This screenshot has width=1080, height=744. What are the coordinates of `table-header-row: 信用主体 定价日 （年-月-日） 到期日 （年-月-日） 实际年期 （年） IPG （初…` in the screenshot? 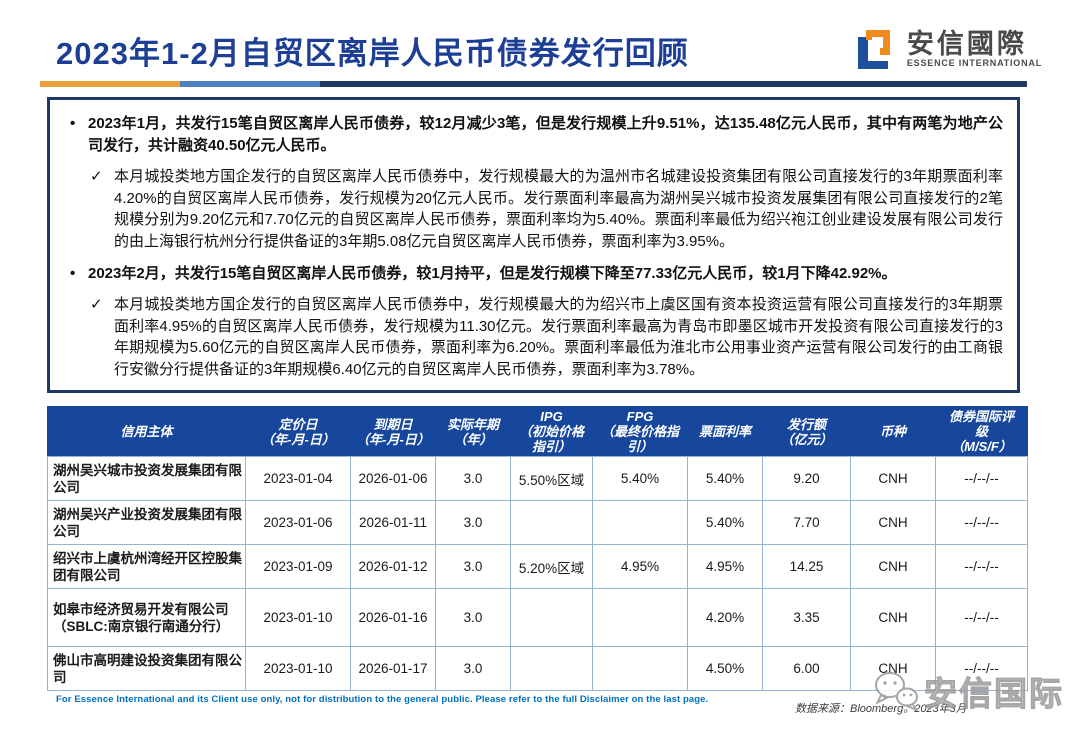 It's located at (537, 431).